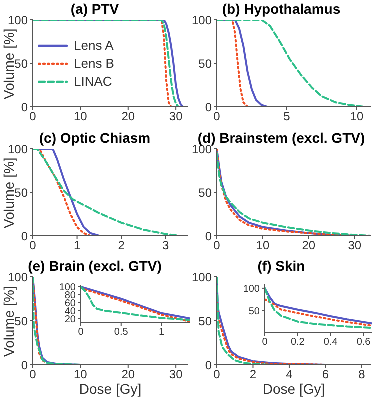 Image resolution: width=375 pixels, height=401 pixels. I want to click on chart-title: (f) Skin, so click(282, 266).